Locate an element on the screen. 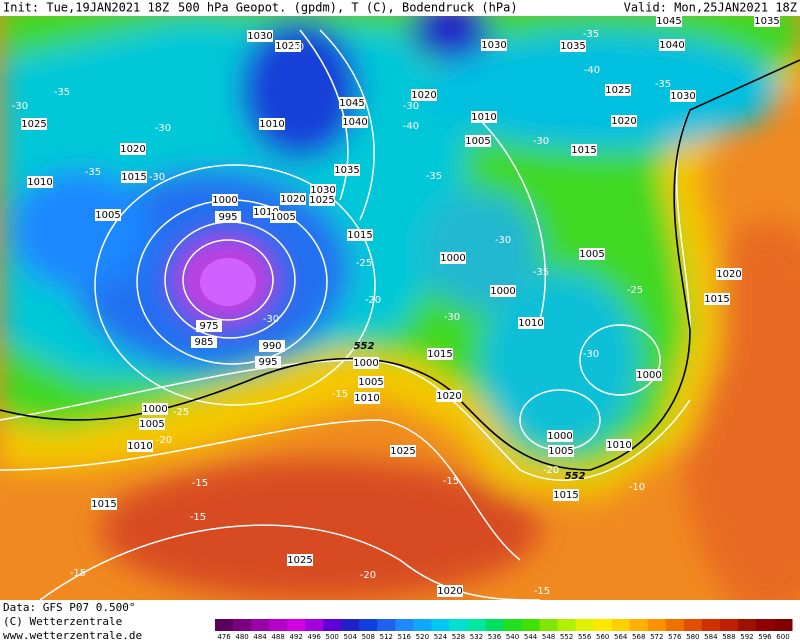 This screenshot has width=800, height=642. colorbar-label: 580 is located at coordinates (692, 637).